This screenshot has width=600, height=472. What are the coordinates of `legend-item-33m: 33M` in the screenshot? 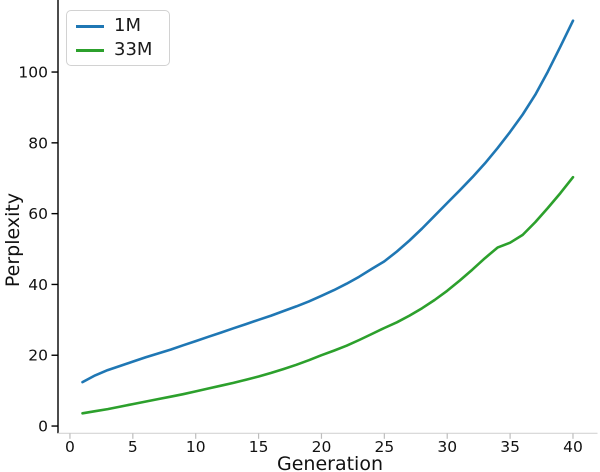 It's located at (122, 50).